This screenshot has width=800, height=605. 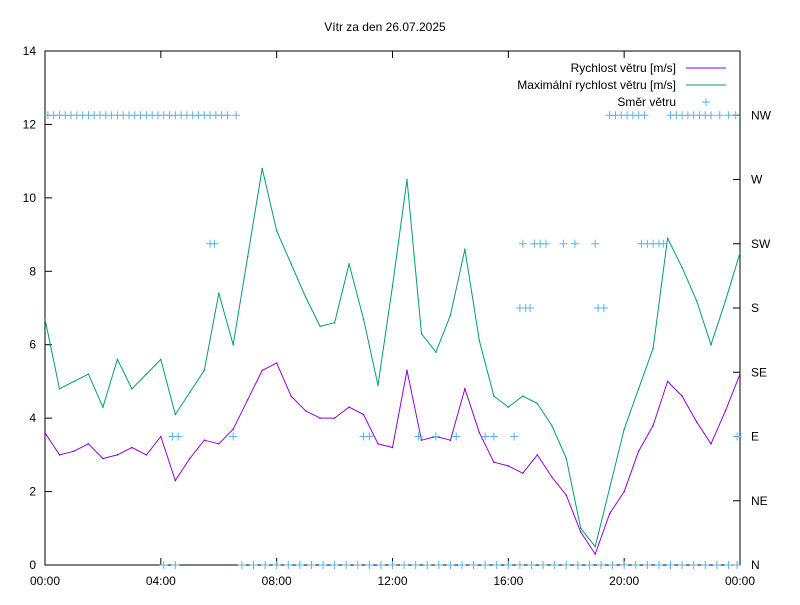 I want to click on y2-tick-label: S, so click(x=755, y=308).